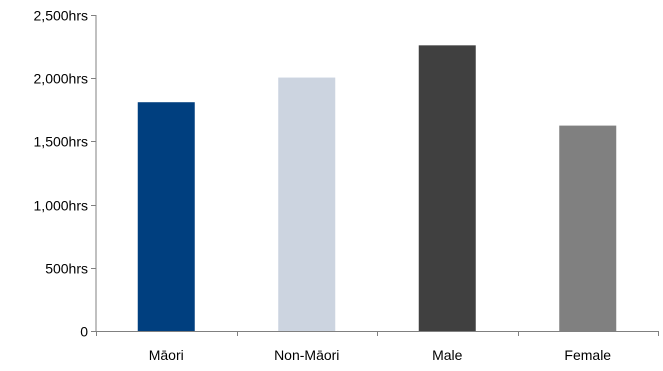 Image resolution: width=663 pixels, height=371 pixels. What do you see at coordinates (166, 355) in the screenshot?
I see `x-tick-label: Māori` at bounding box center [166, 355].